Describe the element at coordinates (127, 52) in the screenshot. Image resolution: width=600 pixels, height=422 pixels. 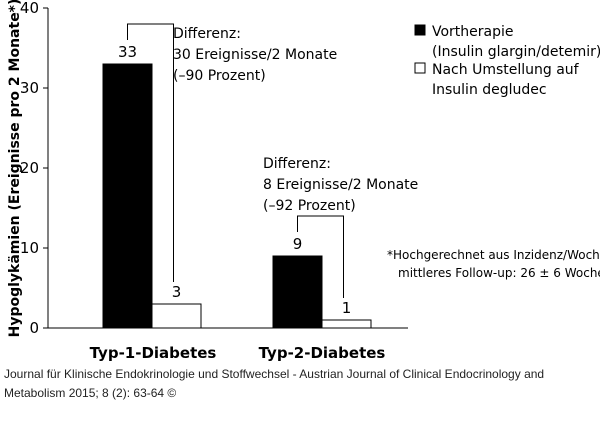
I see `bar-value-label: 33` at that location.